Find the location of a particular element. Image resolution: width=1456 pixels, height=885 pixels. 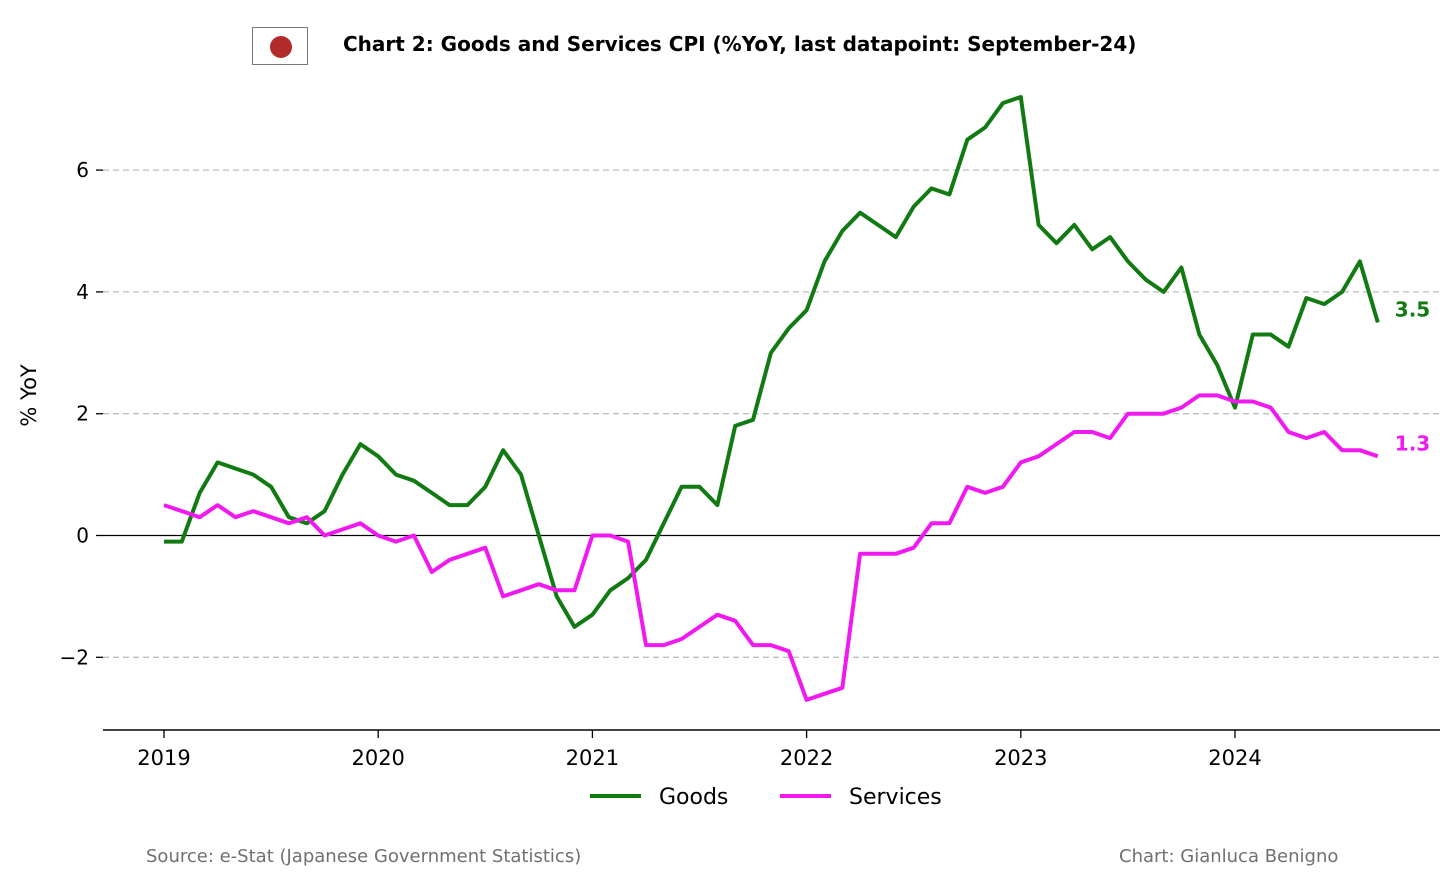

legend-label-goods: Goods is located at coordinates (693, 797).